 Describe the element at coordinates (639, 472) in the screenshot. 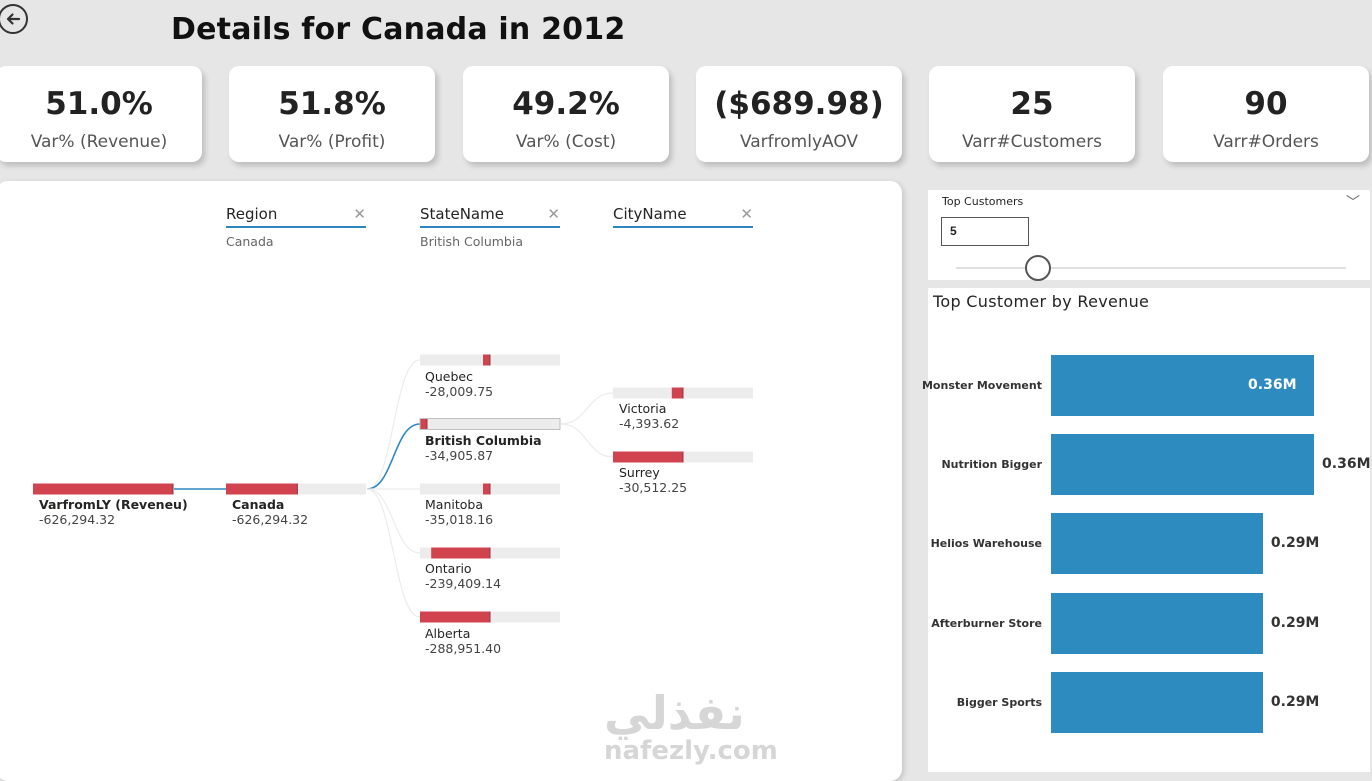

I see `node-name: Surrey` at that location.